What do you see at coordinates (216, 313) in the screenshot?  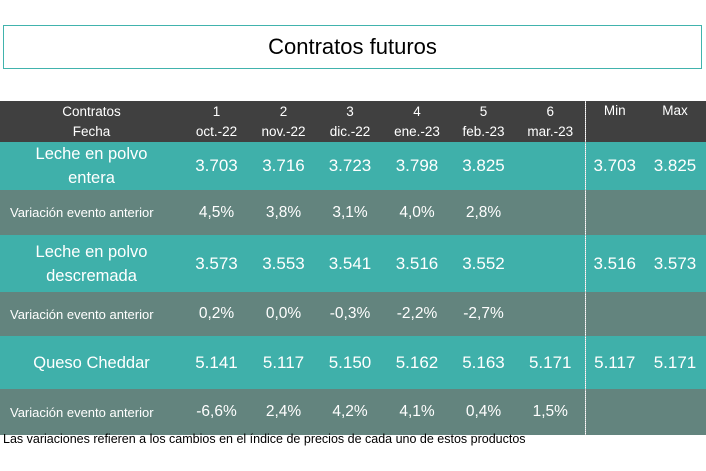 I see `table-cell: 0,2%` at bounding box center [216, 313].